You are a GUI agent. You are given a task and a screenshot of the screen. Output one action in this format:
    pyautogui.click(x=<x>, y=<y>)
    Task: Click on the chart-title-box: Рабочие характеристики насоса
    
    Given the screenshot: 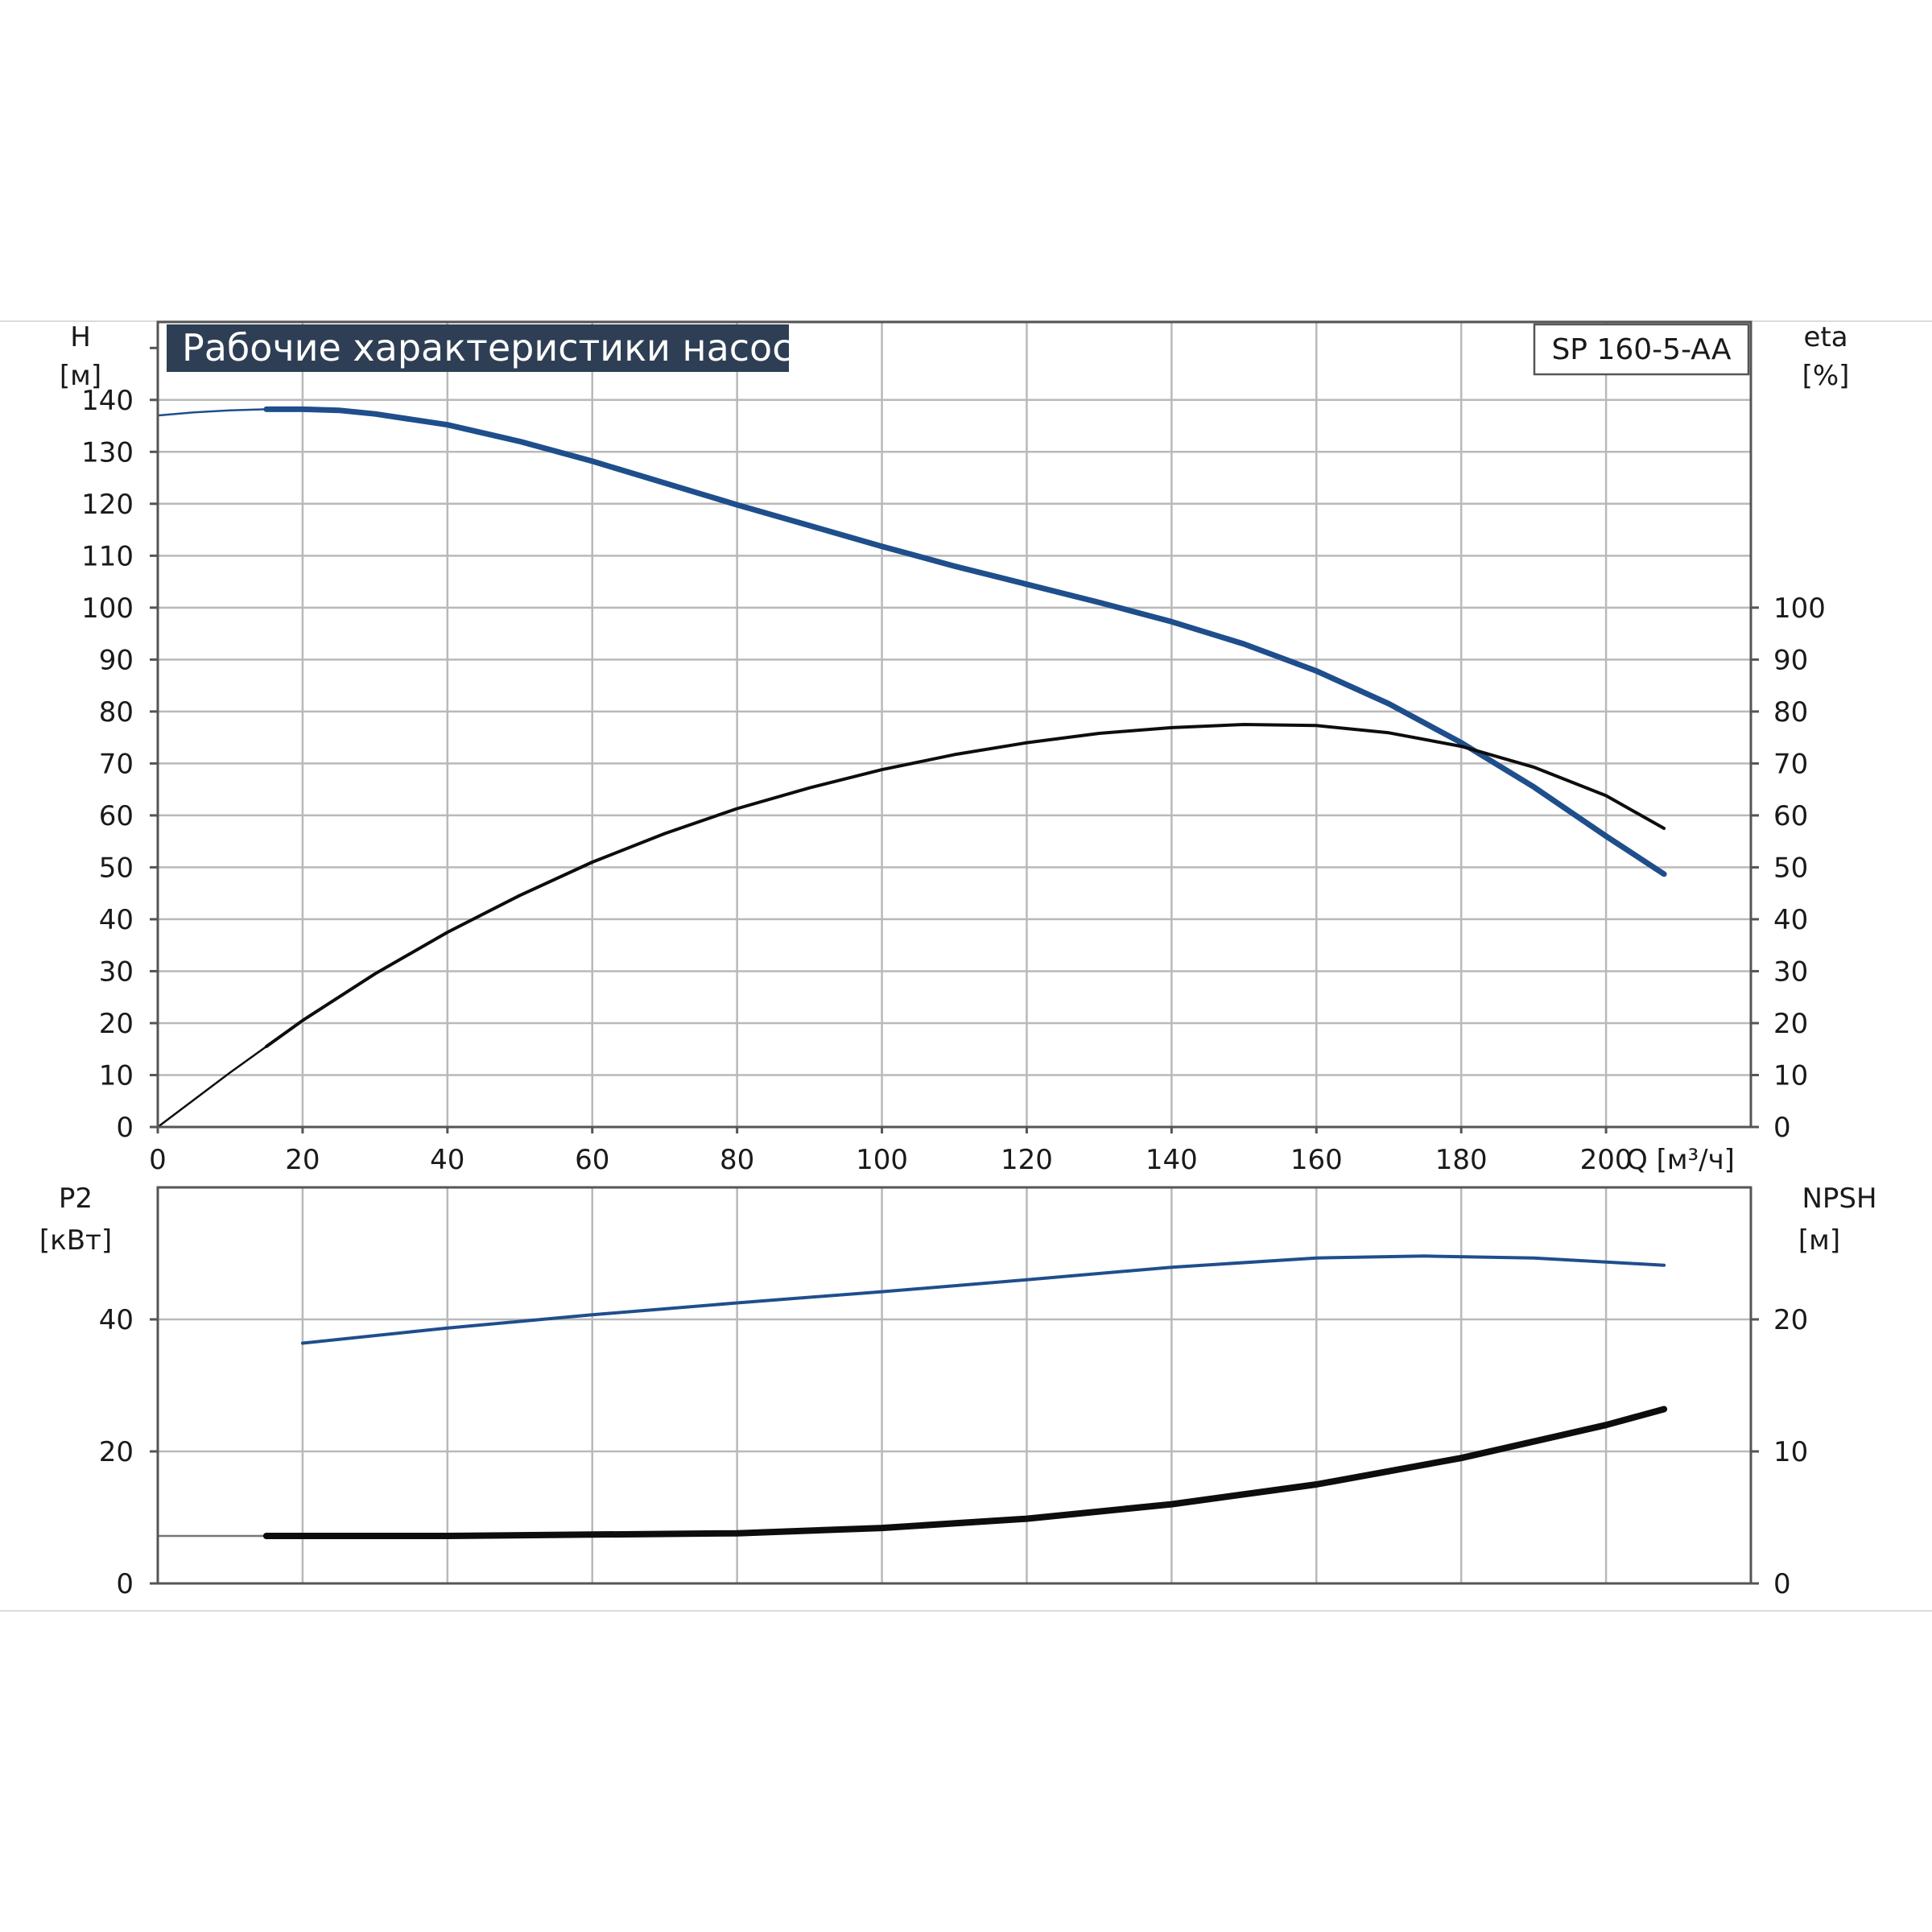 What is the action you would take?
    pyautogui.click(x=491, y=348)
    